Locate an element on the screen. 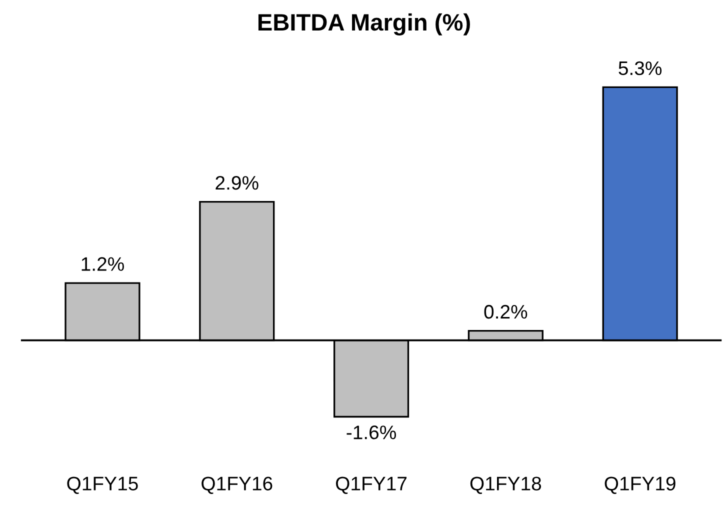 This screenshot has height=507, width=728. data-label: 1.2% is located at coordinates (103, 264).